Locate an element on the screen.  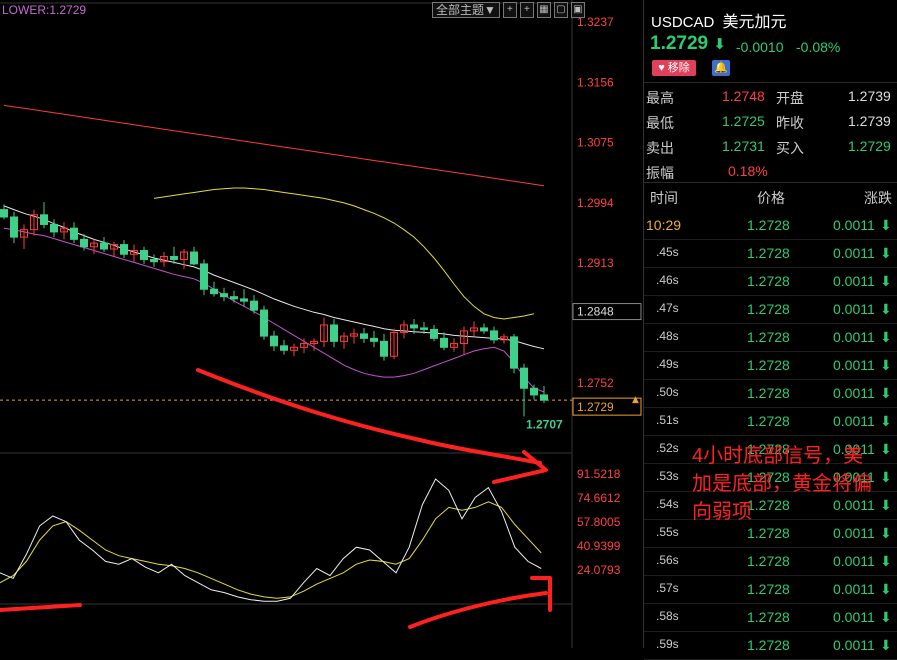
osc-tick-label: 24.0793 is located at coordinates (599, 570).